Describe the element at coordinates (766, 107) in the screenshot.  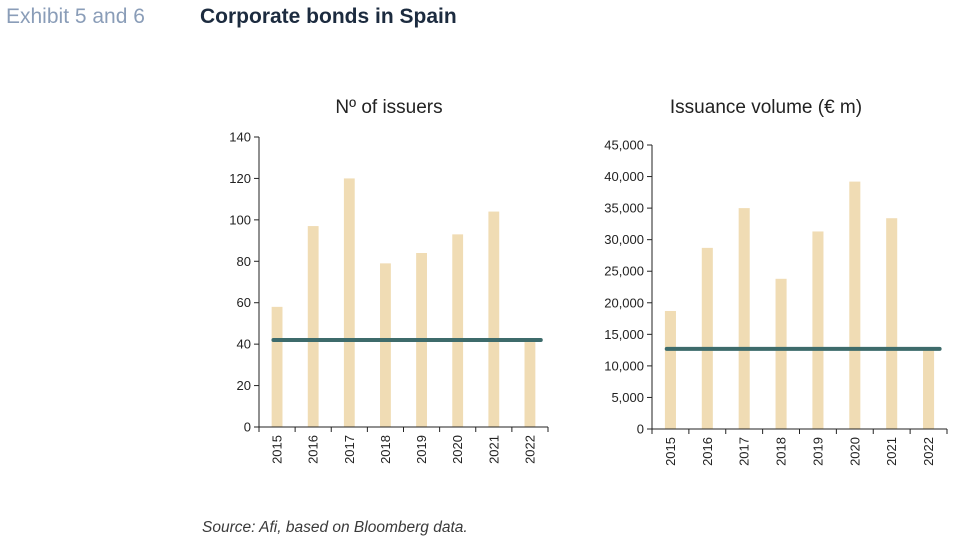
I see `chart-title: Issuance volume (€ m)` at that location.